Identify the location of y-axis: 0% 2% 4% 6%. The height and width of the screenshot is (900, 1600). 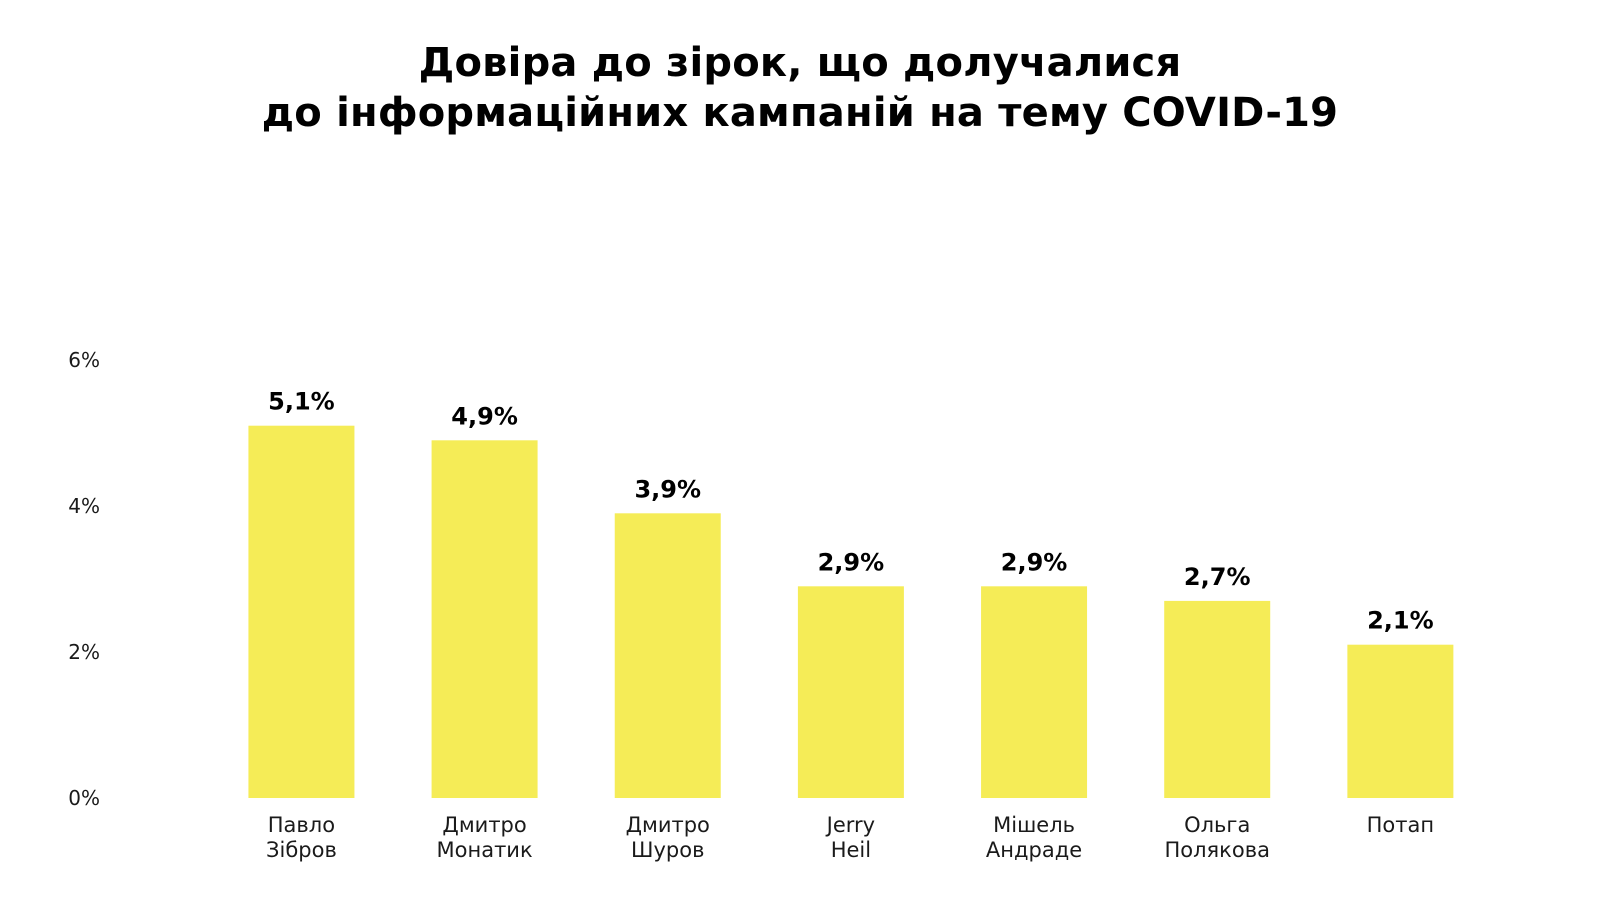
(84, 579).